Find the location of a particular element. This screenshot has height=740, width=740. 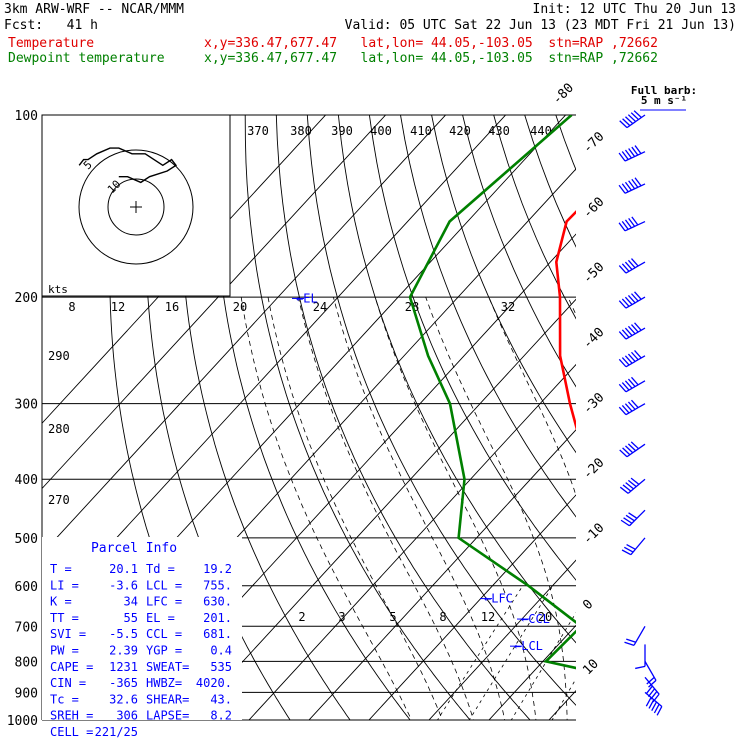

parcel-info-value: 755. is located at coordinates (217, 585).